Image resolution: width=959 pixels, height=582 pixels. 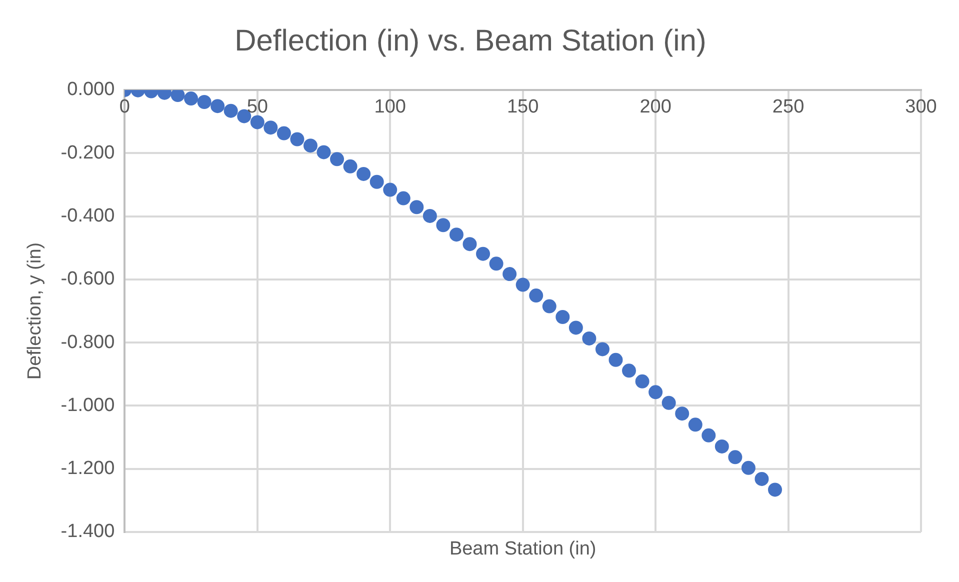 I want to click on y-axis-title: Deflection, y (in), so click(x=35, y=311).